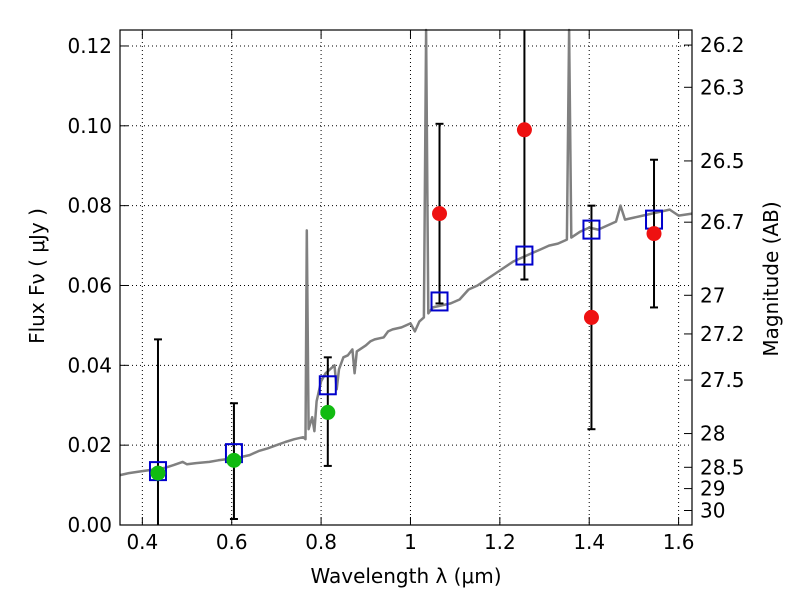  What do you see at coordinates (89, 365) in the screenshot?
I see `y-tick-label: 0.04` at bounding box center [89, 365].